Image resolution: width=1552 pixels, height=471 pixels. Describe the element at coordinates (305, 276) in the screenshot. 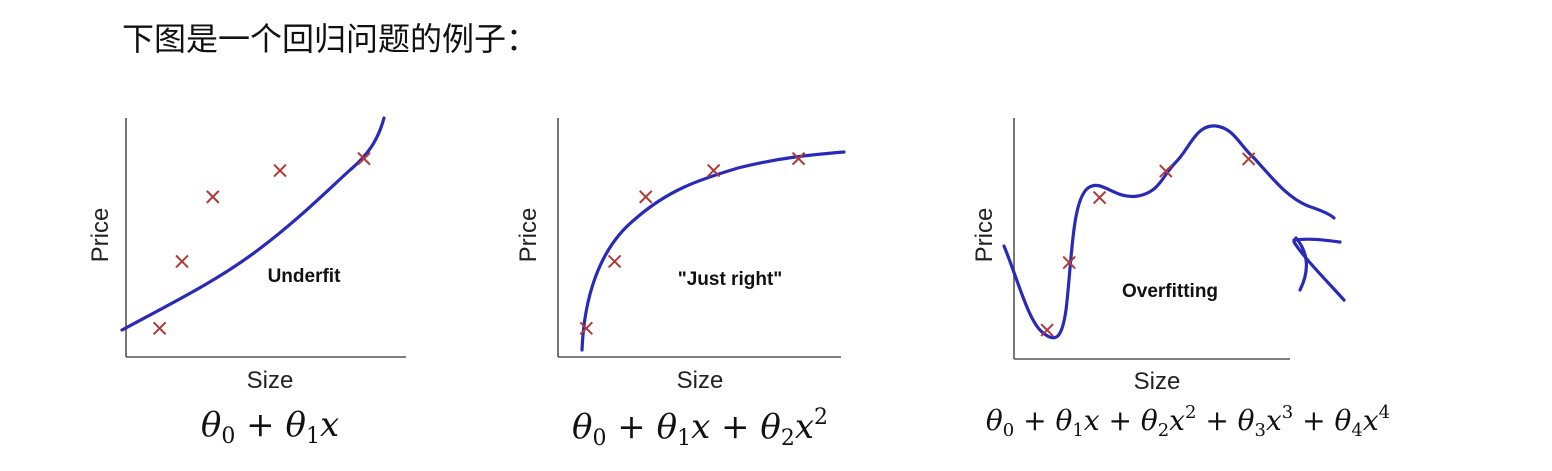

I see `annotation-label: Underfit` at that location.